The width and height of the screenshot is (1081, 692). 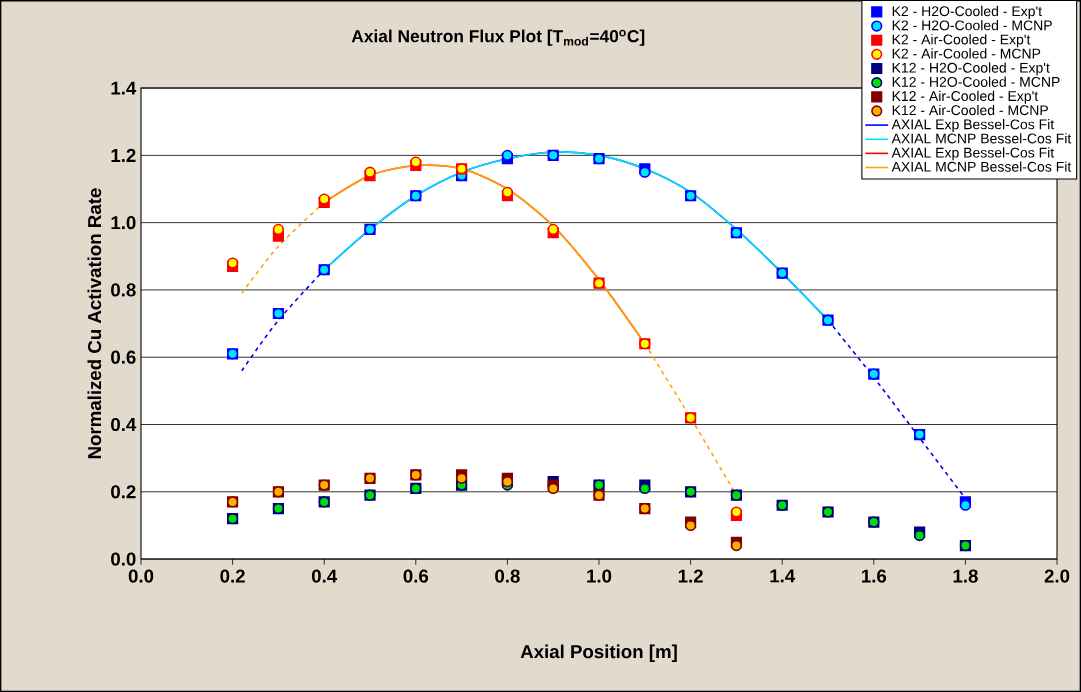 What do you see at coordinates (967, 12) in the screenshot?
I see `legend-label: K2 - H2O-Cooled - Exp't` at bounding box center [967, 12].